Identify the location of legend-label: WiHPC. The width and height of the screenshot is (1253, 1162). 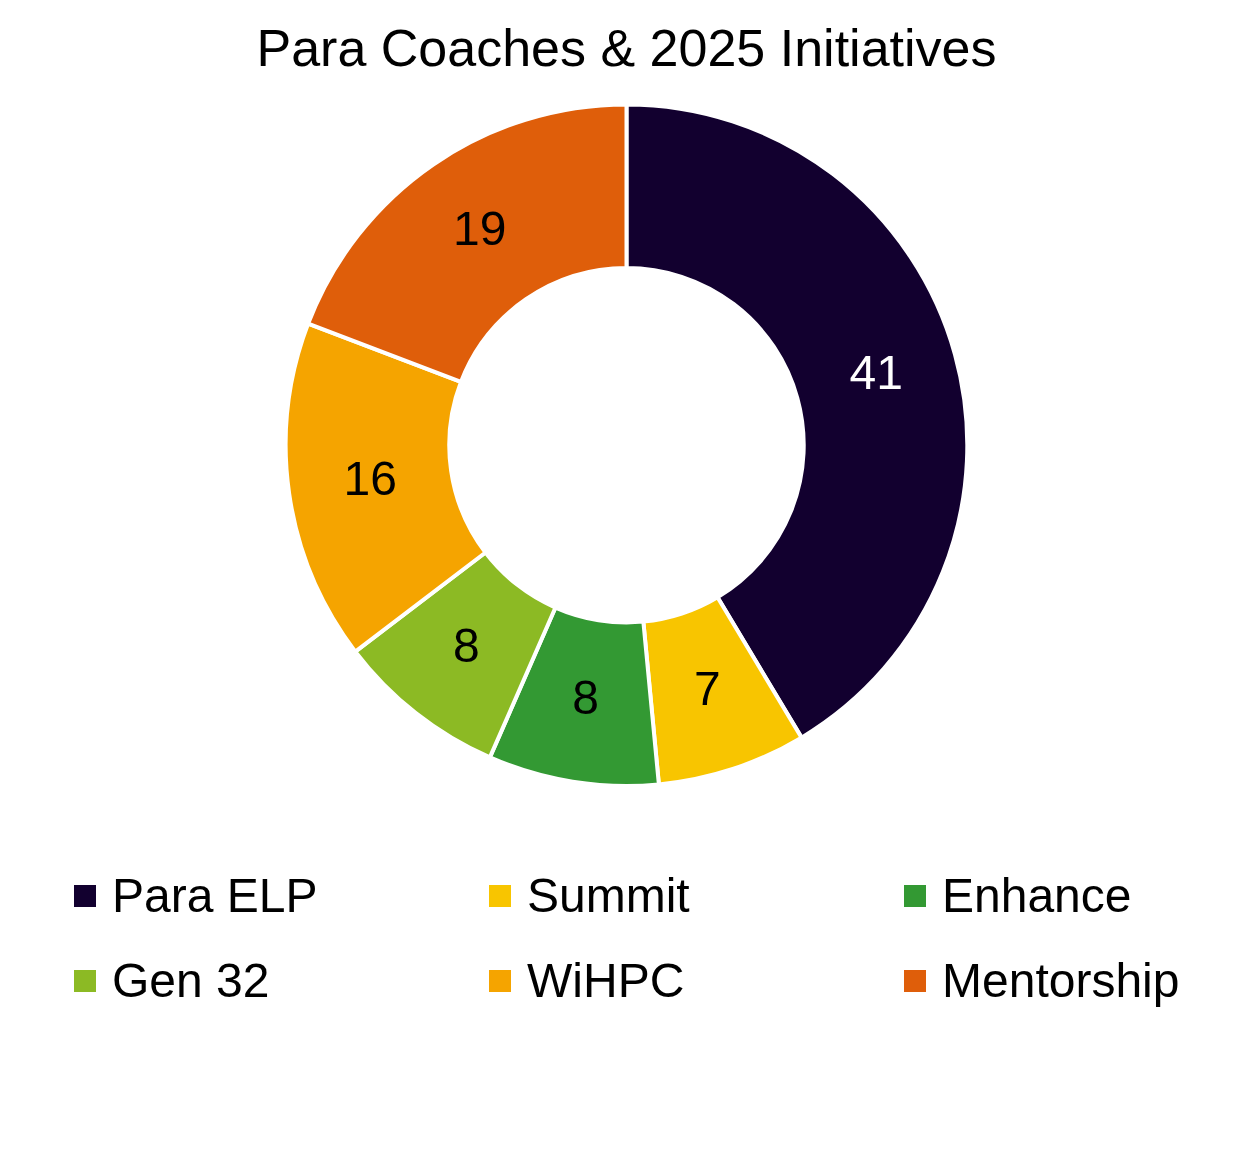
(606, 980).